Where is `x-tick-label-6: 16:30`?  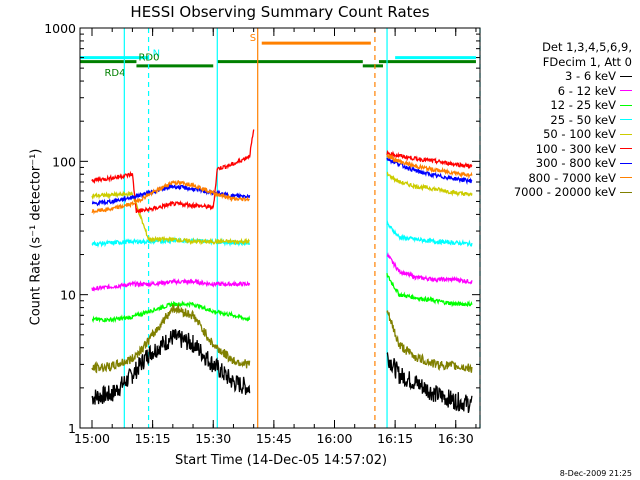
x-tick-label-6: 16:30 is located at coordinates (456, 438).